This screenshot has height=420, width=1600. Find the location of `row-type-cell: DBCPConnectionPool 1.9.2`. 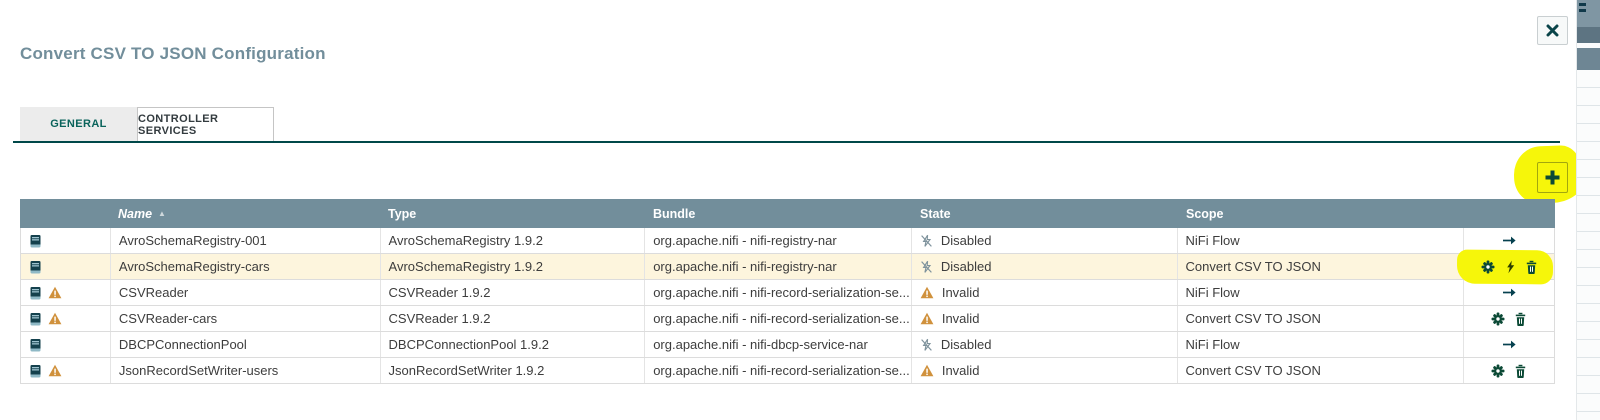

row-type-cell: DBCPConnectionPool 1.9.2 is located at coordinates (513, 344).